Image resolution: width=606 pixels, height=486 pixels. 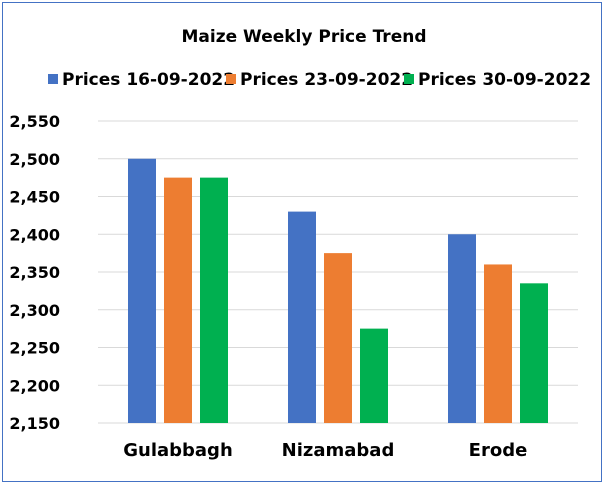 What do you see at coordinates (303, 37) in the screenshot?
I see `chart-title: Maize Weekly Price Trend` at bounding box center [303, 37].